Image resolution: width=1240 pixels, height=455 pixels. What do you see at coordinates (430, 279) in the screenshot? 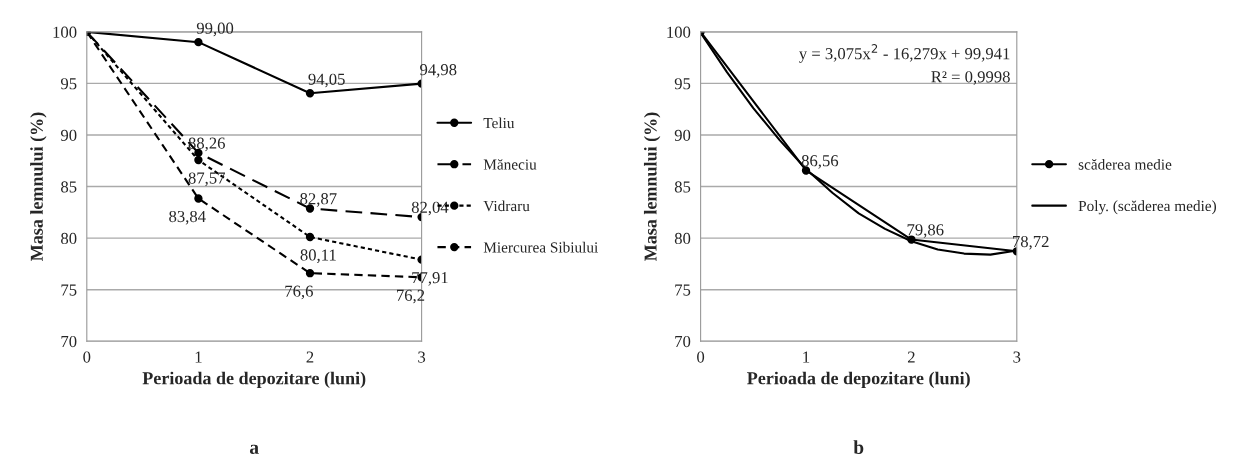
I see `data-label: 77,91` at bounding box center [430, 279].